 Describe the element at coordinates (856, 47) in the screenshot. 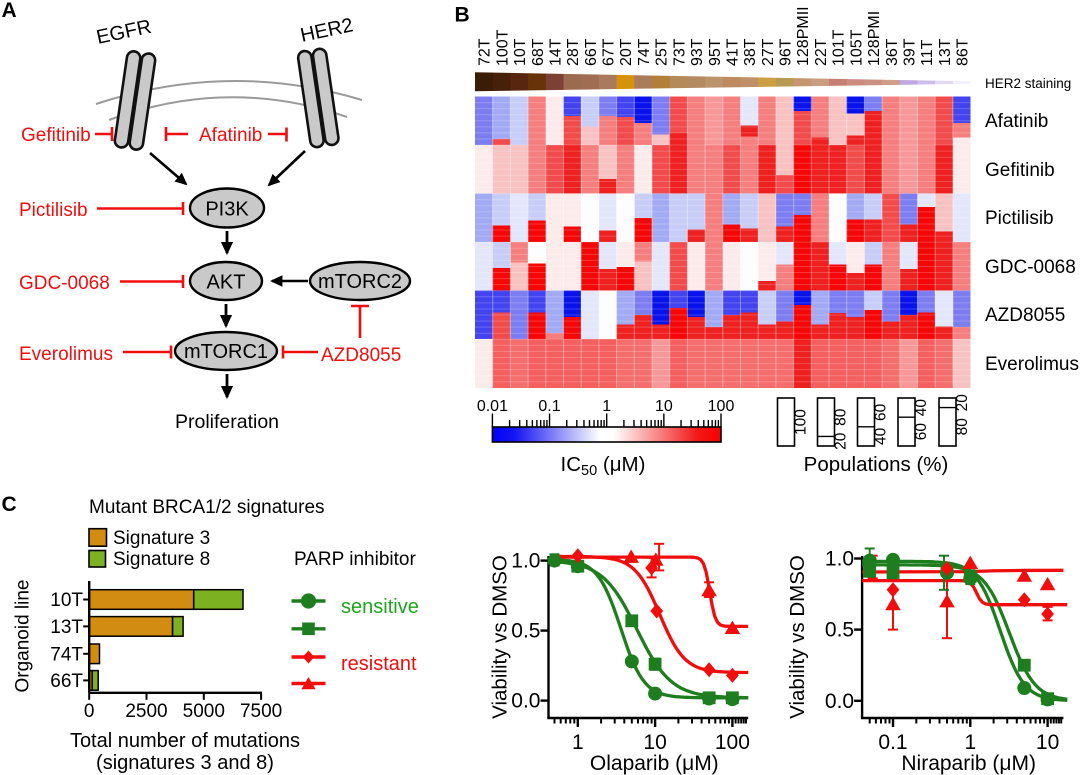

I see `svg-text: 105T` at that location.